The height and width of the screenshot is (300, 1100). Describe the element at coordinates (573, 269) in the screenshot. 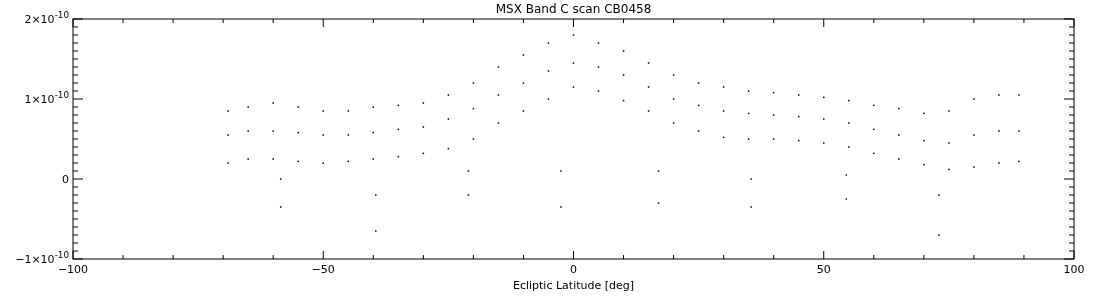

I see `x-tick-label: 0` at that location.